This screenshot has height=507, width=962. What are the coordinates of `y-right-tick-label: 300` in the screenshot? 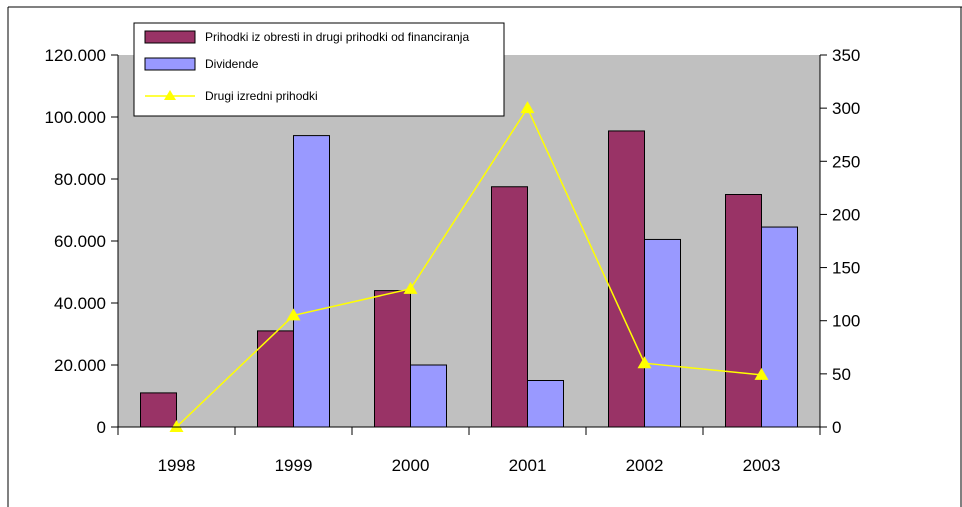 It's located at (846, 108).